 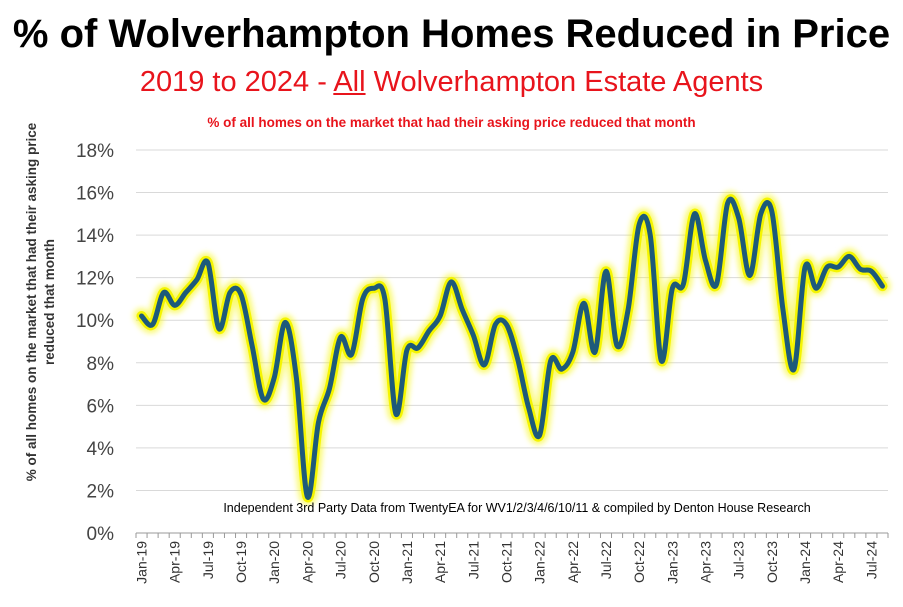 What do you see at coordinates (805, 562) in the screenshot?
I see `x-tick-label: Jan-24` at bounding box center [805, 562].